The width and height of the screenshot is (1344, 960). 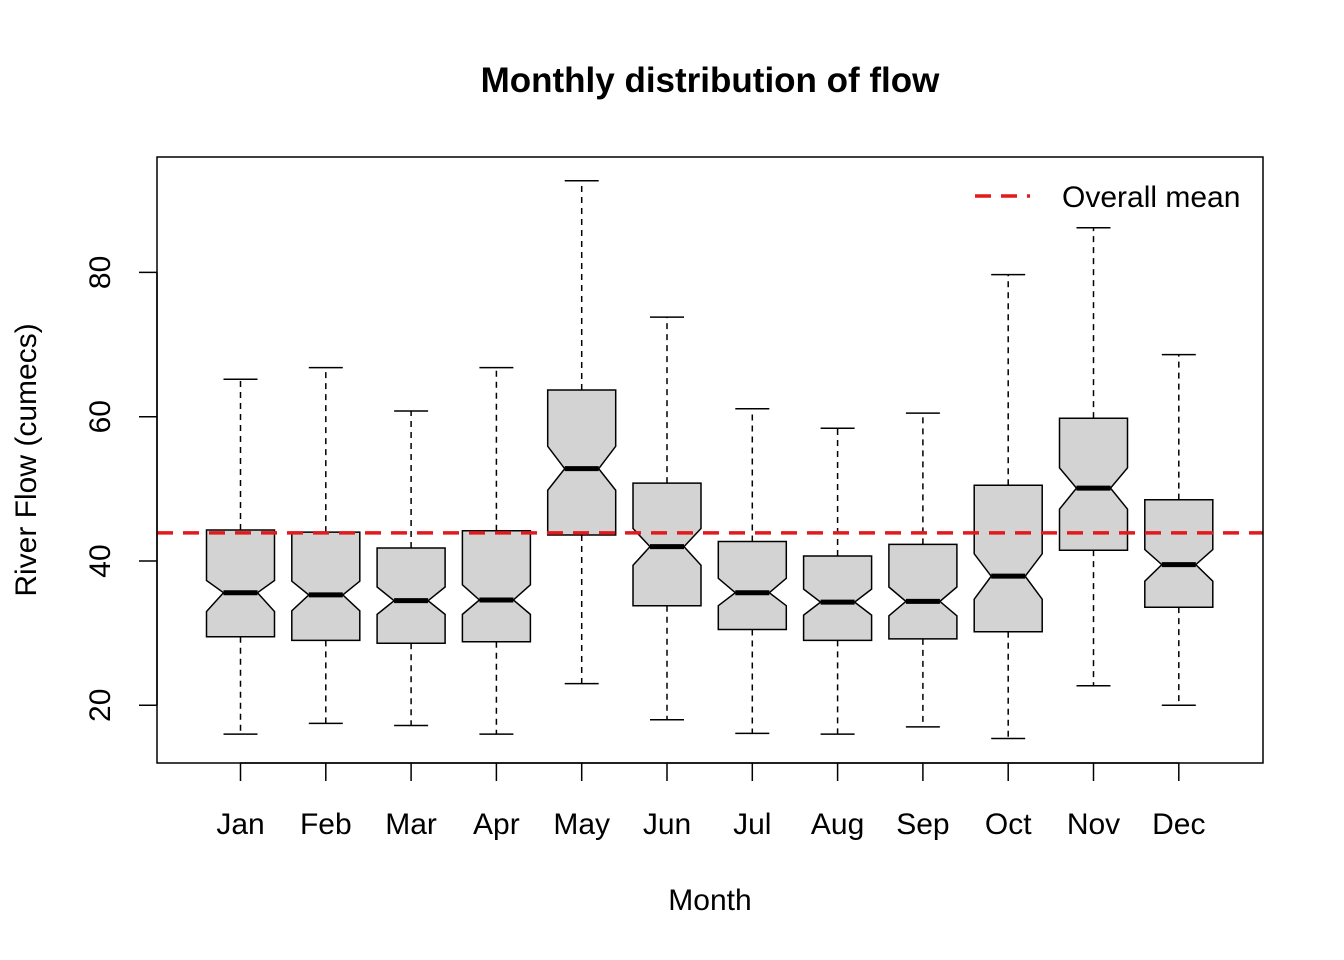 What do you see at coordinates (100, 560) in the screenshot?
I see `y-tick-label-40: 40` at bounding box center [100, 560].